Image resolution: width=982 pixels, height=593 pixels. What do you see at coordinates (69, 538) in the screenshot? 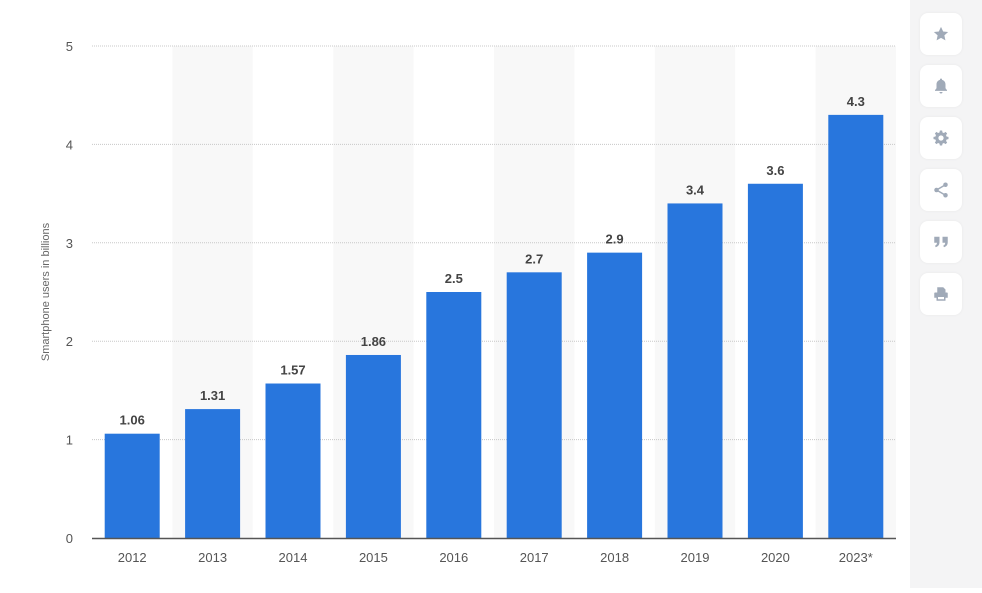
I see `y-tick-label: 0` at bounding box center [69, 538].